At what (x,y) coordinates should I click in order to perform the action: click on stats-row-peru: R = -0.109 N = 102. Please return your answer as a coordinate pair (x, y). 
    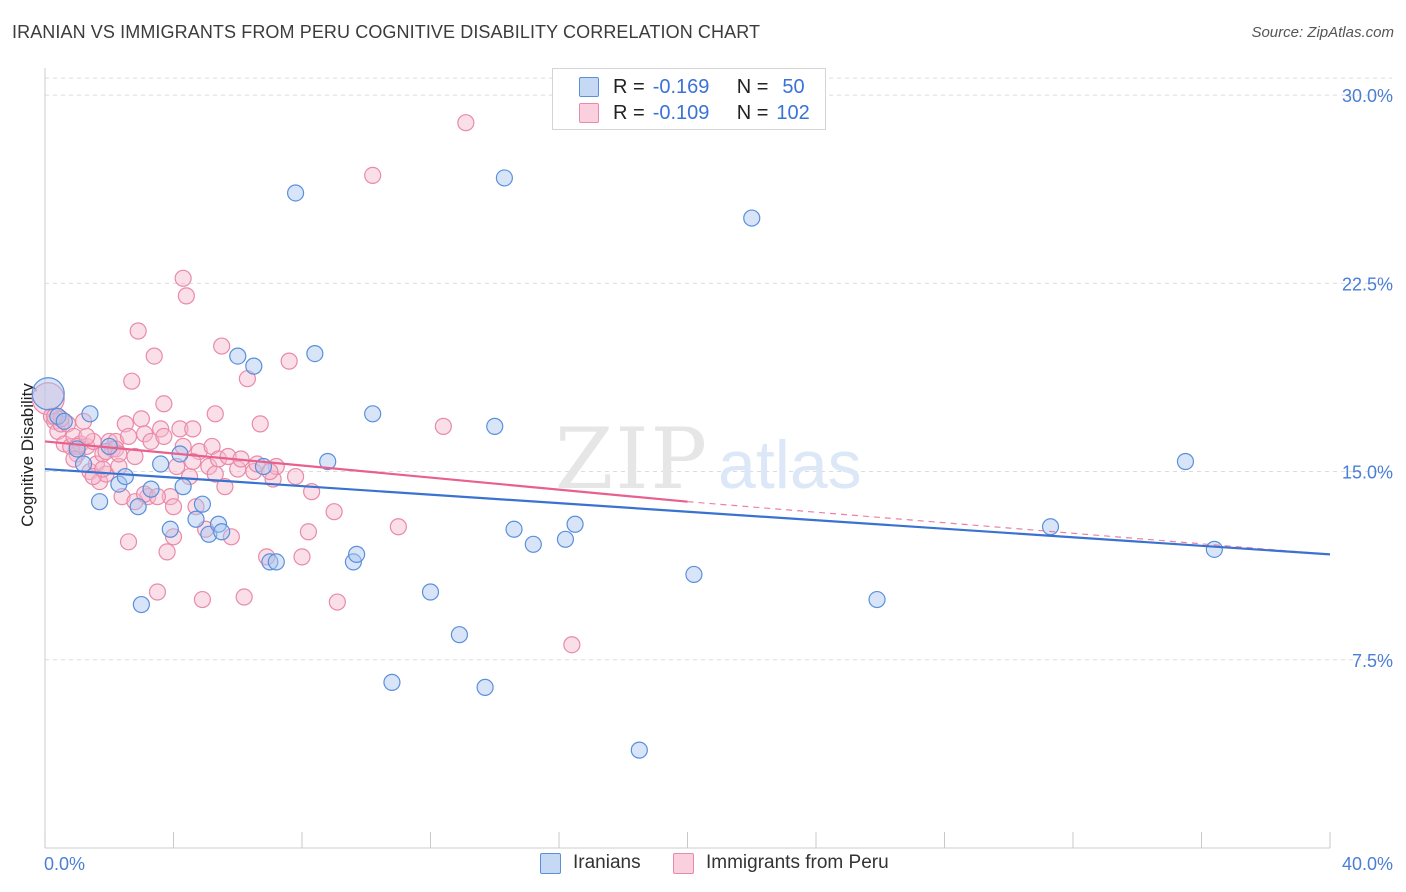
    Looking at the image, I should click on (694, 113).